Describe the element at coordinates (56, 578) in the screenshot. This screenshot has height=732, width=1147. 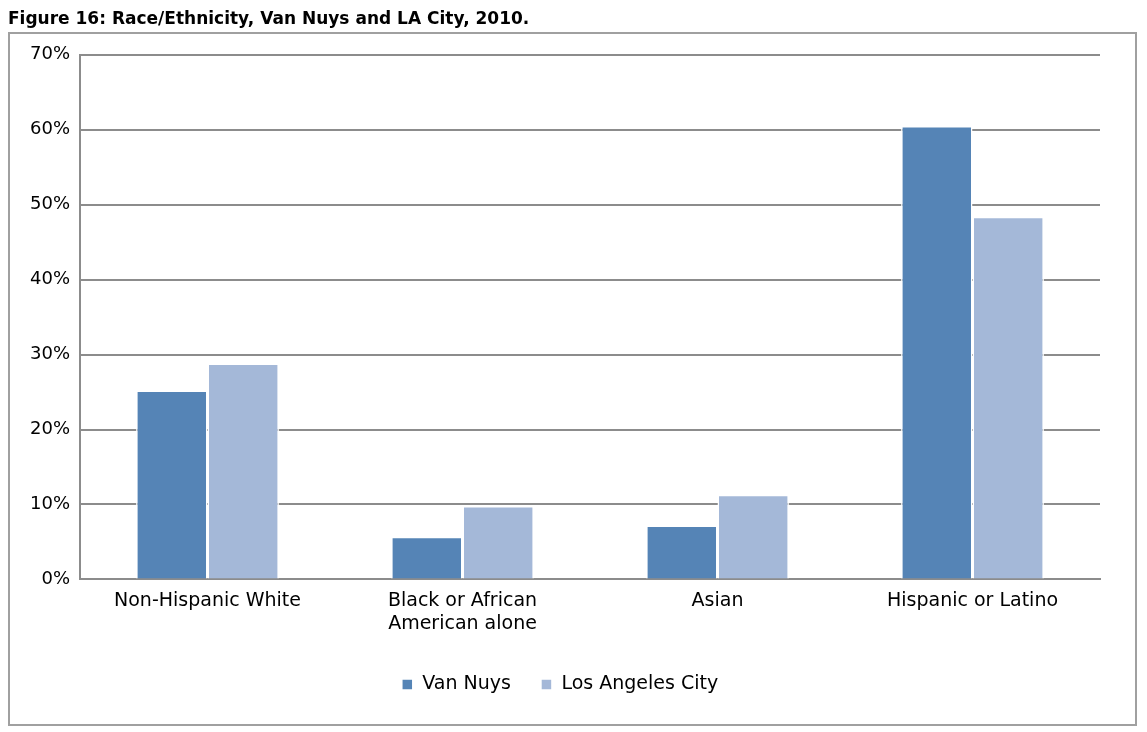
I see `y-tick-label: 0%` at that location.